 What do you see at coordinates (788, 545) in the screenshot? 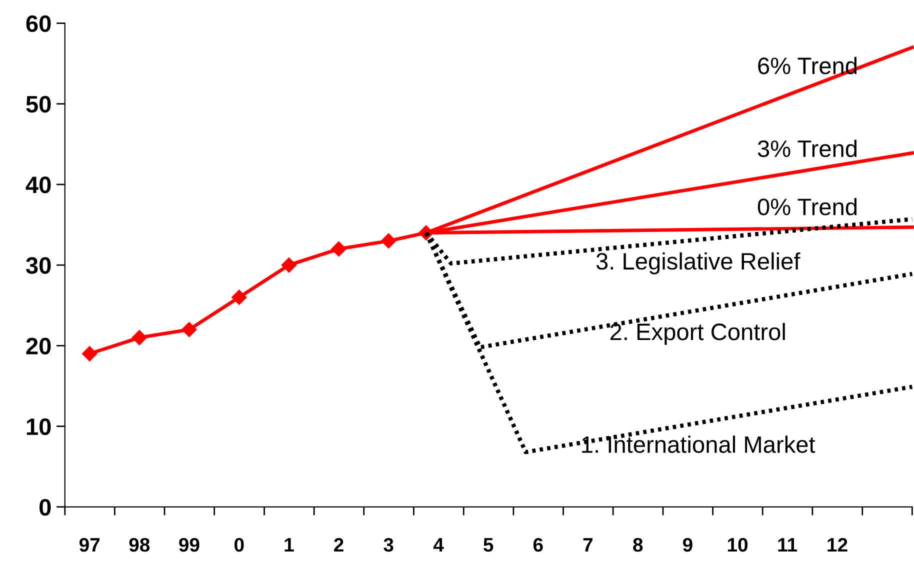
I see `x-tick-label: 11` at bounding box center [788, 545].